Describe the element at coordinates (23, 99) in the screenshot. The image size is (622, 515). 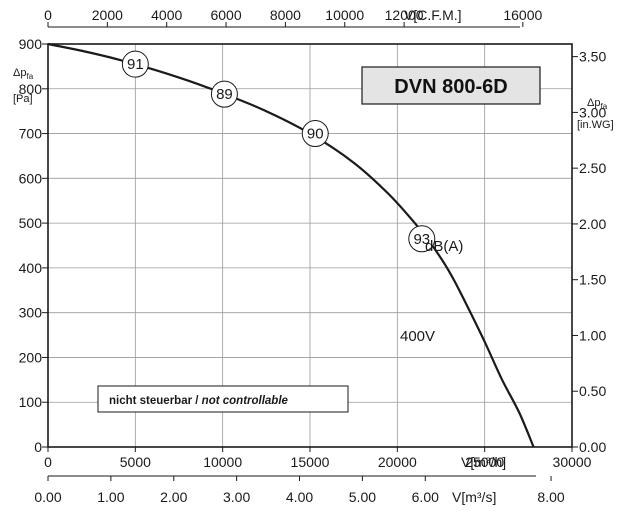
I see `y-axis-unit: [Pa]` at that location.